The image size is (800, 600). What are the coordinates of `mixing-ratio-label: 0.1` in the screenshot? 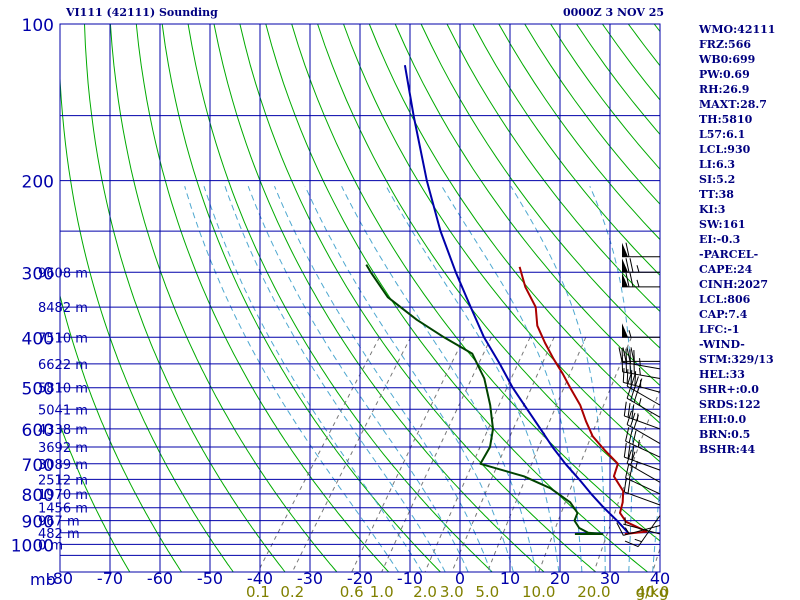 It's located at (258, 591).